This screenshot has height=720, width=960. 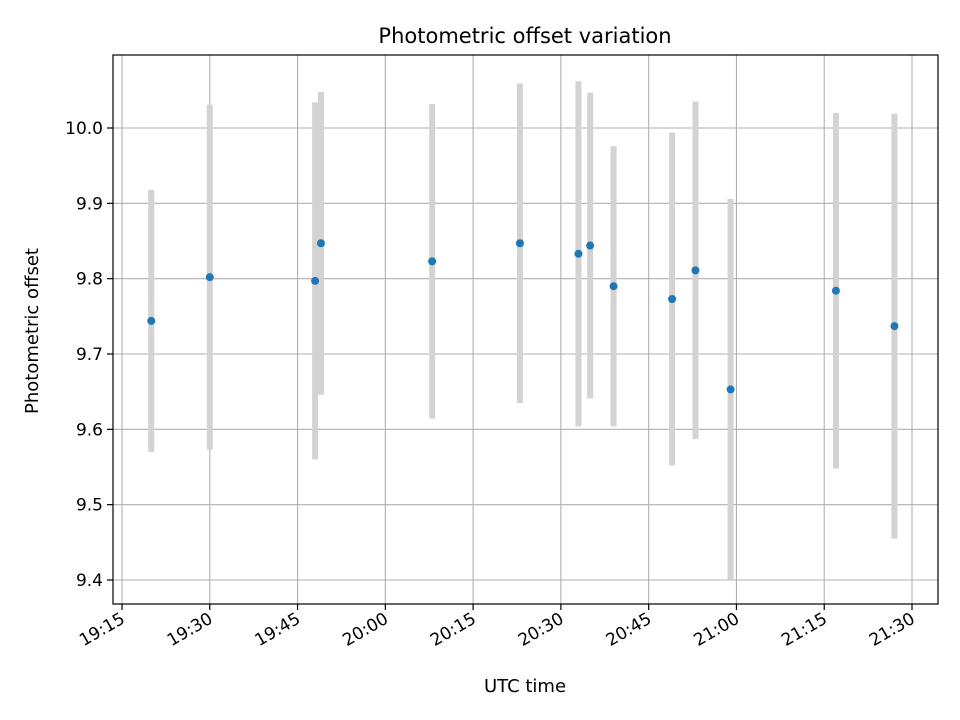 What do you see at coordinates (804, 630) in the screenshot?
I see `x-tick-label: 21:15` at bounding box center [804, 630].